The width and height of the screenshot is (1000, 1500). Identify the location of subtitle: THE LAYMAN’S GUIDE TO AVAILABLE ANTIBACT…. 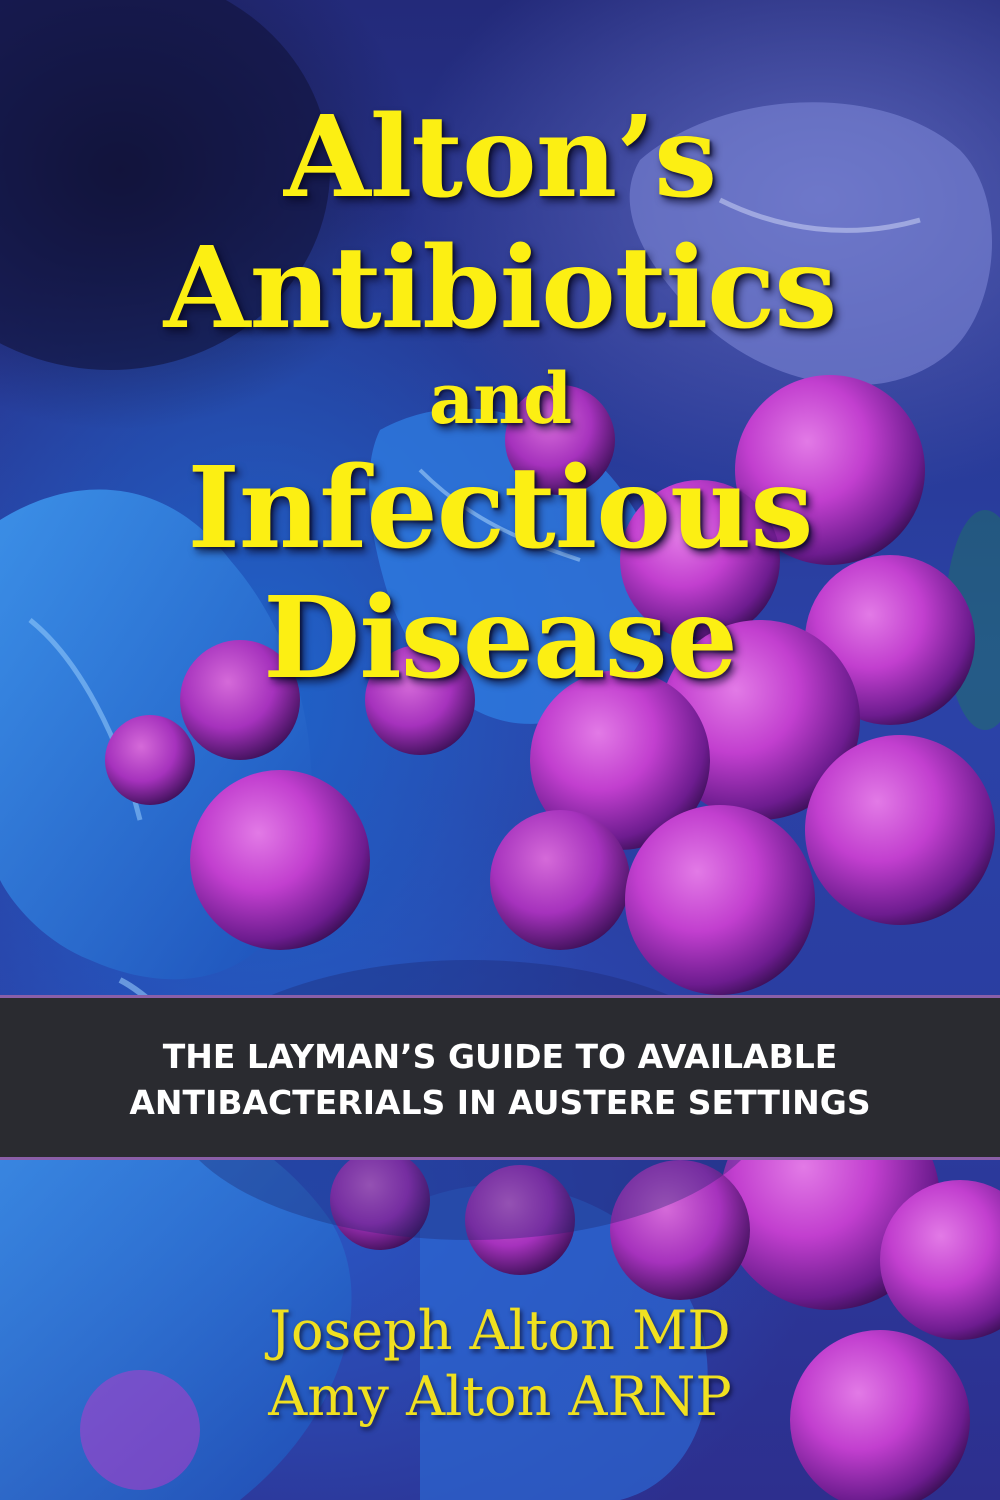
(500, 1080).